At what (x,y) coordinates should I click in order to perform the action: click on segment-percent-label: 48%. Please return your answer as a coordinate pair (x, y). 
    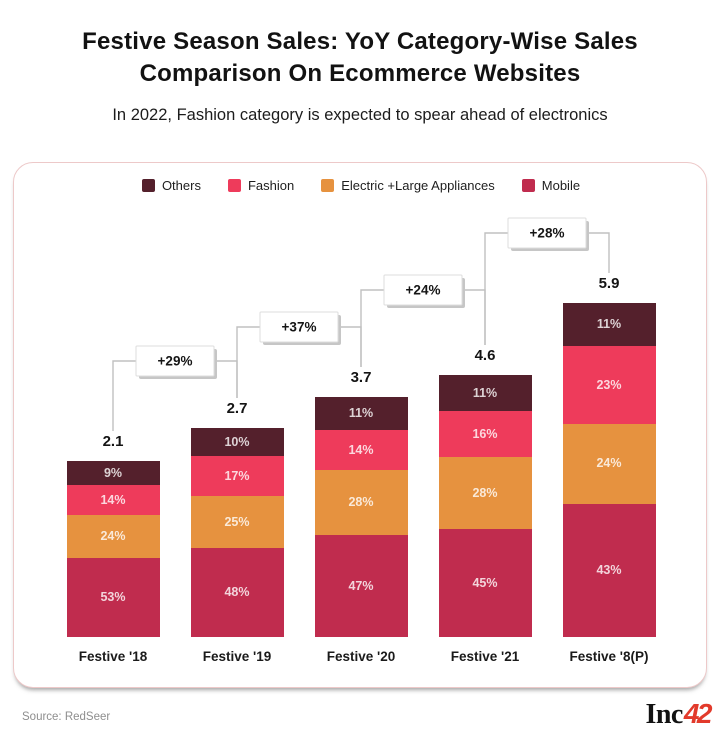
    Looking at the image, I should click on (237, 592).